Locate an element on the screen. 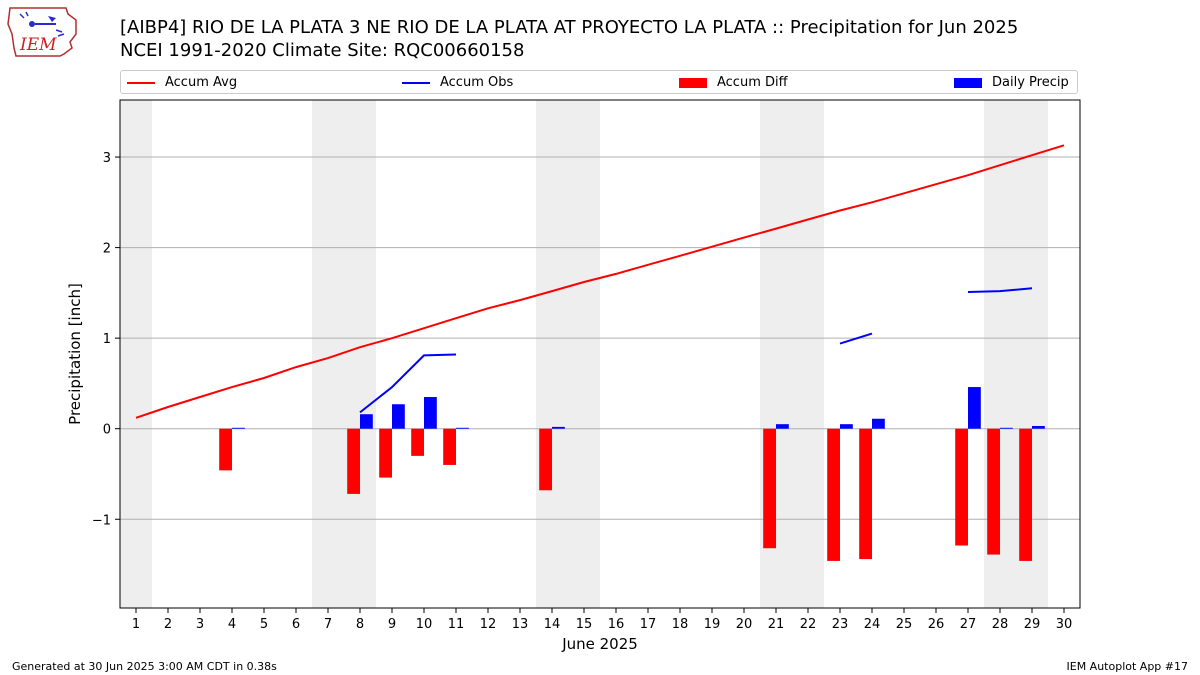  x-tick-label: 27 is located at coordinates (968, 624).